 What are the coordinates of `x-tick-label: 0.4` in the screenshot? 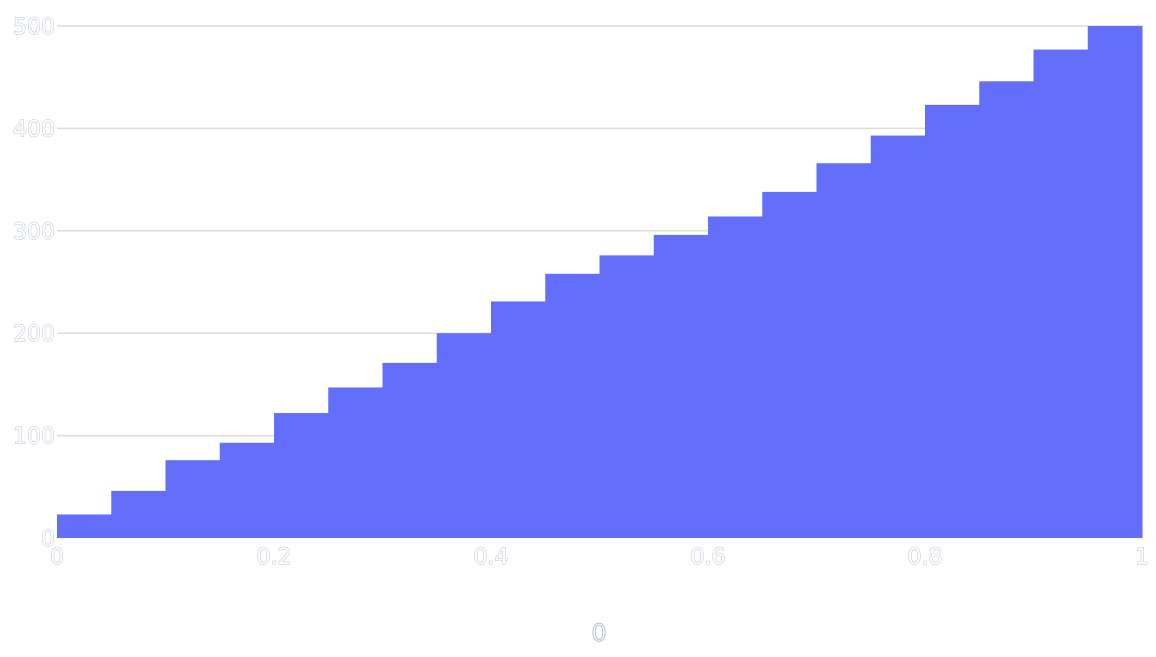 It's located at (491, 557).